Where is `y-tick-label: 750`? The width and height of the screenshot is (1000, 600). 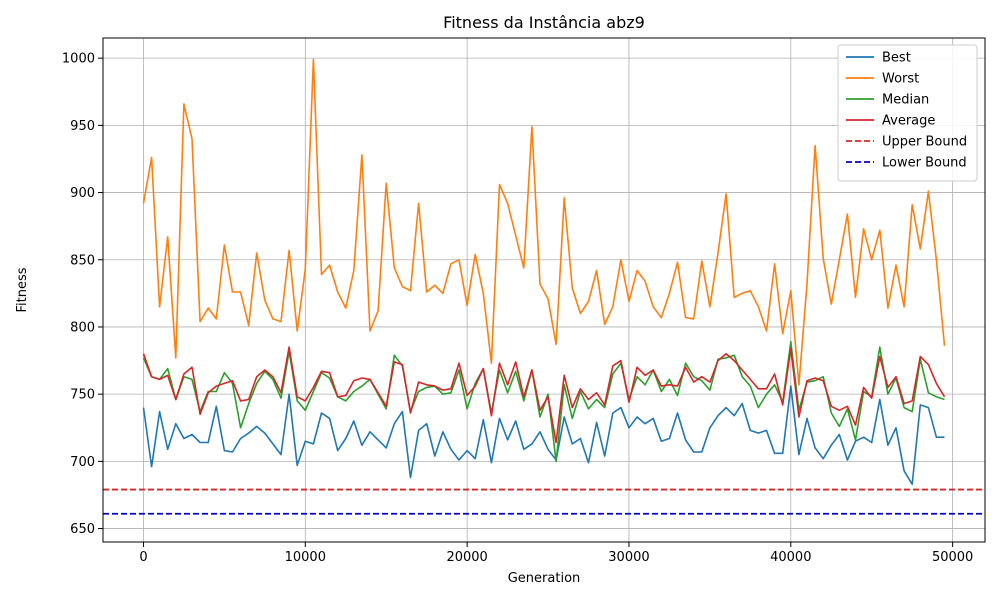
y-tick-label: 750 is located at coordinates (82, 395).